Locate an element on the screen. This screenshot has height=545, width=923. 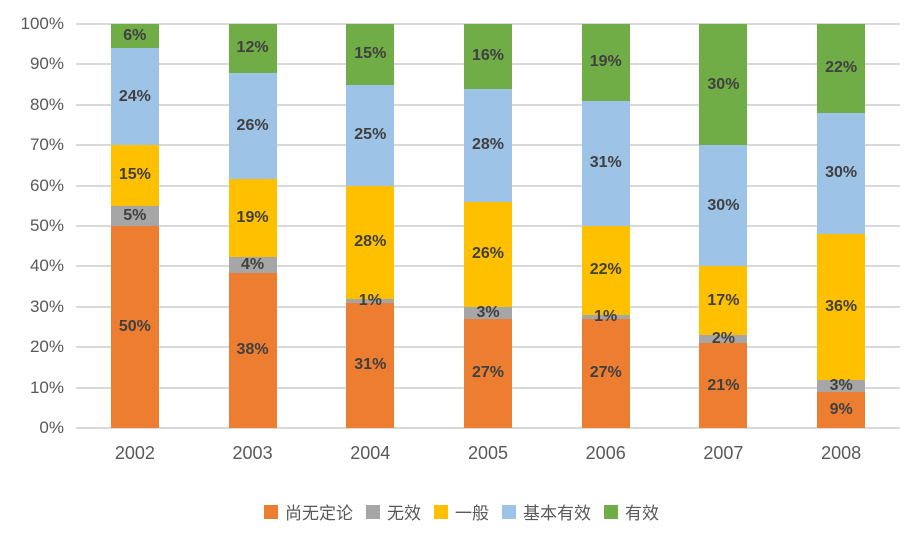
data-label: 19% is located at coordinates (605, 62).